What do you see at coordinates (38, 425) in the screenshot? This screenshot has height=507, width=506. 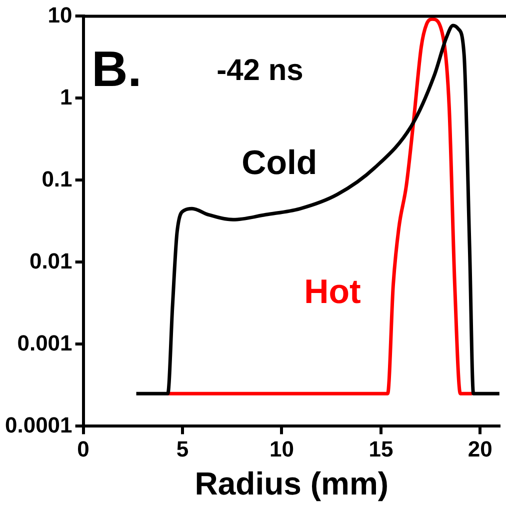 I see `y-tick-label: 0.0001` at bounding box center [38, 425].